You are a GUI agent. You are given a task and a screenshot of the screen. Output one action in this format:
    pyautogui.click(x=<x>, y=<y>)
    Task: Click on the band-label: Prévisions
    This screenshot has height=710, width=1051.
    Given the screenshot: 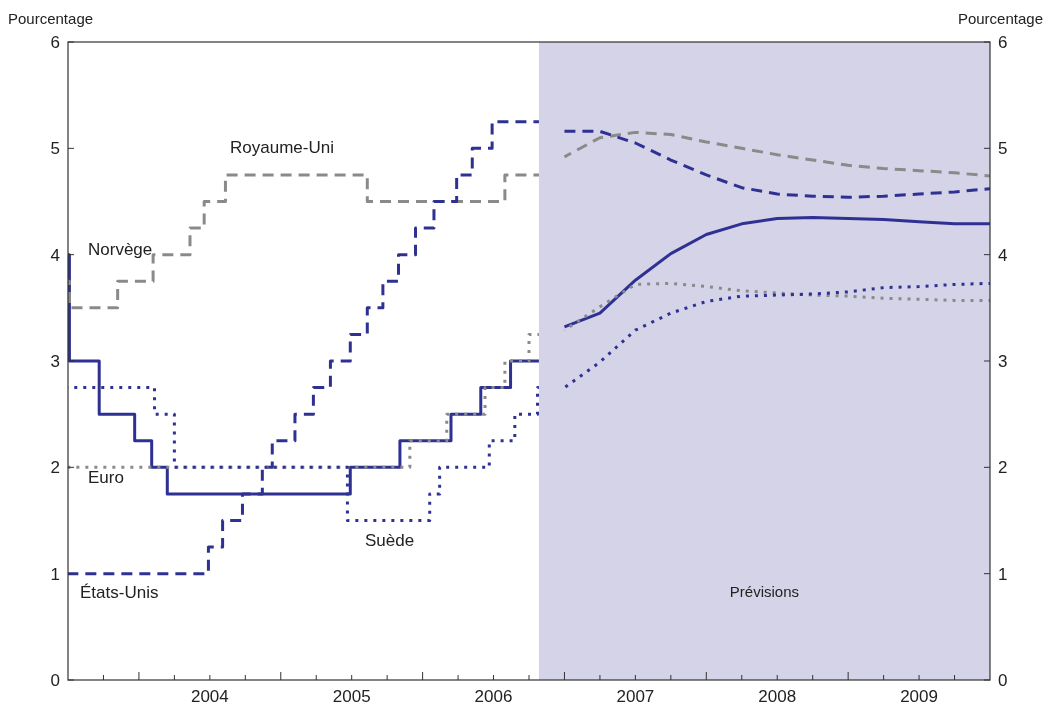 What is the action you would take?
    pyautogui.click(x=764, y=591)
    